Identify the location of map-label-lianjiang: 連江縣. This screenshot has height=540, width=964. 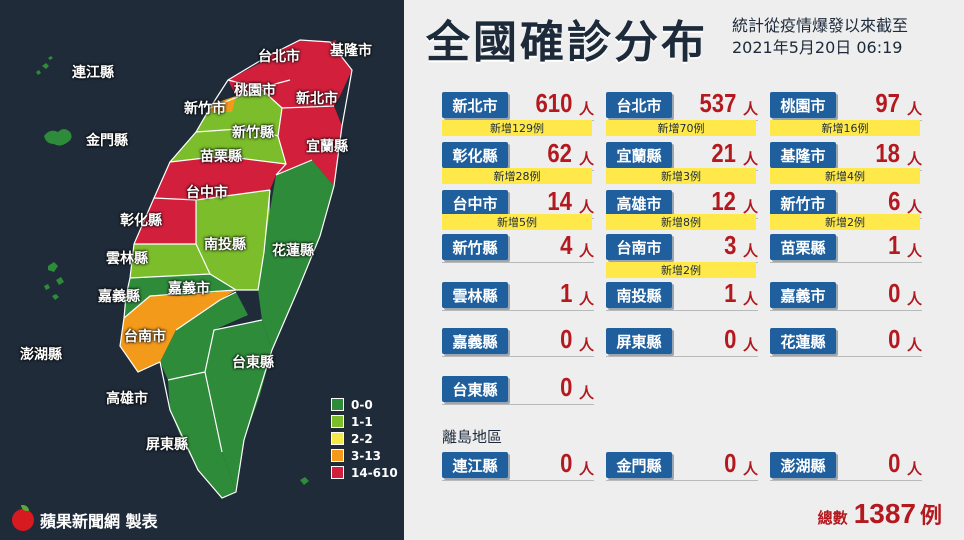
(93, 73).